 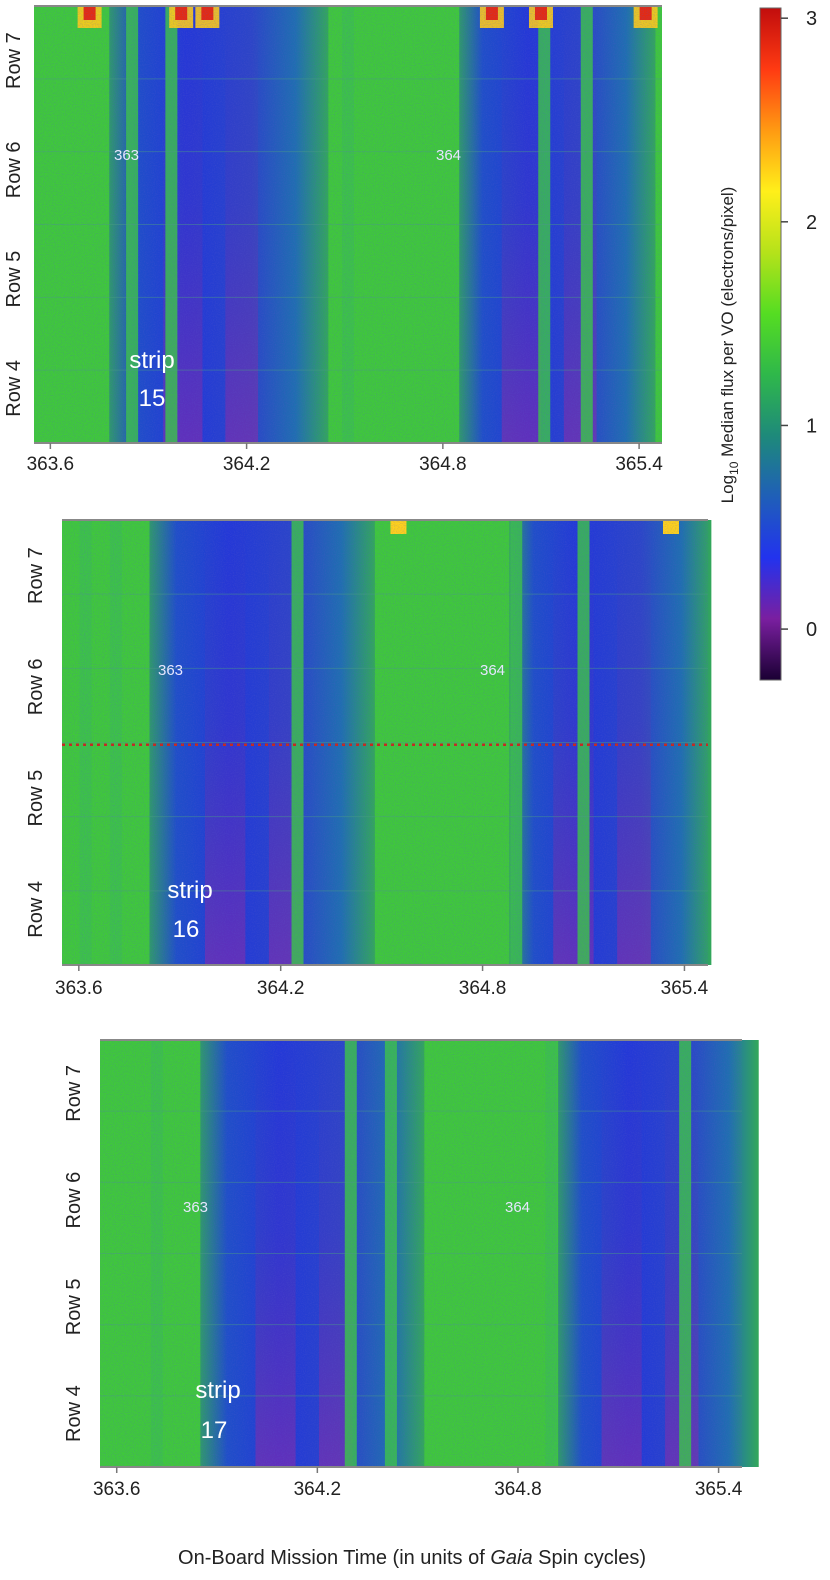 I want to click on colorbar-gradient, so click(x=770, y=344).